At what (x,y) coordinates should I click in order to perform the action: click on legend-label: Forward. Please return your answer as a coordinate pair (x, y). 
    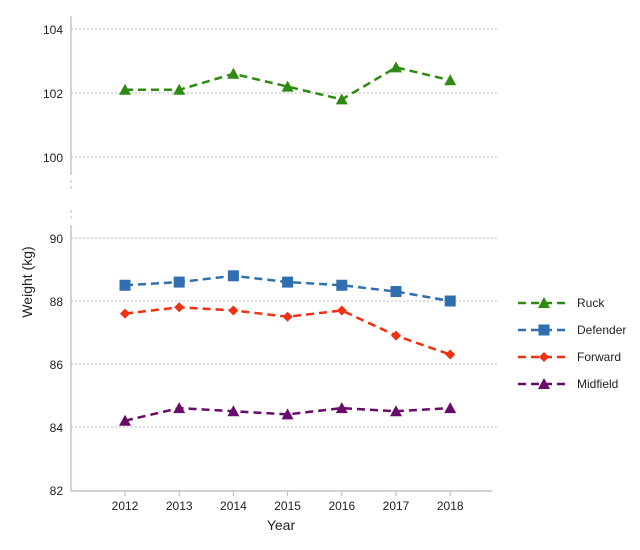
    Looking at the image, I should click on (599, 357).